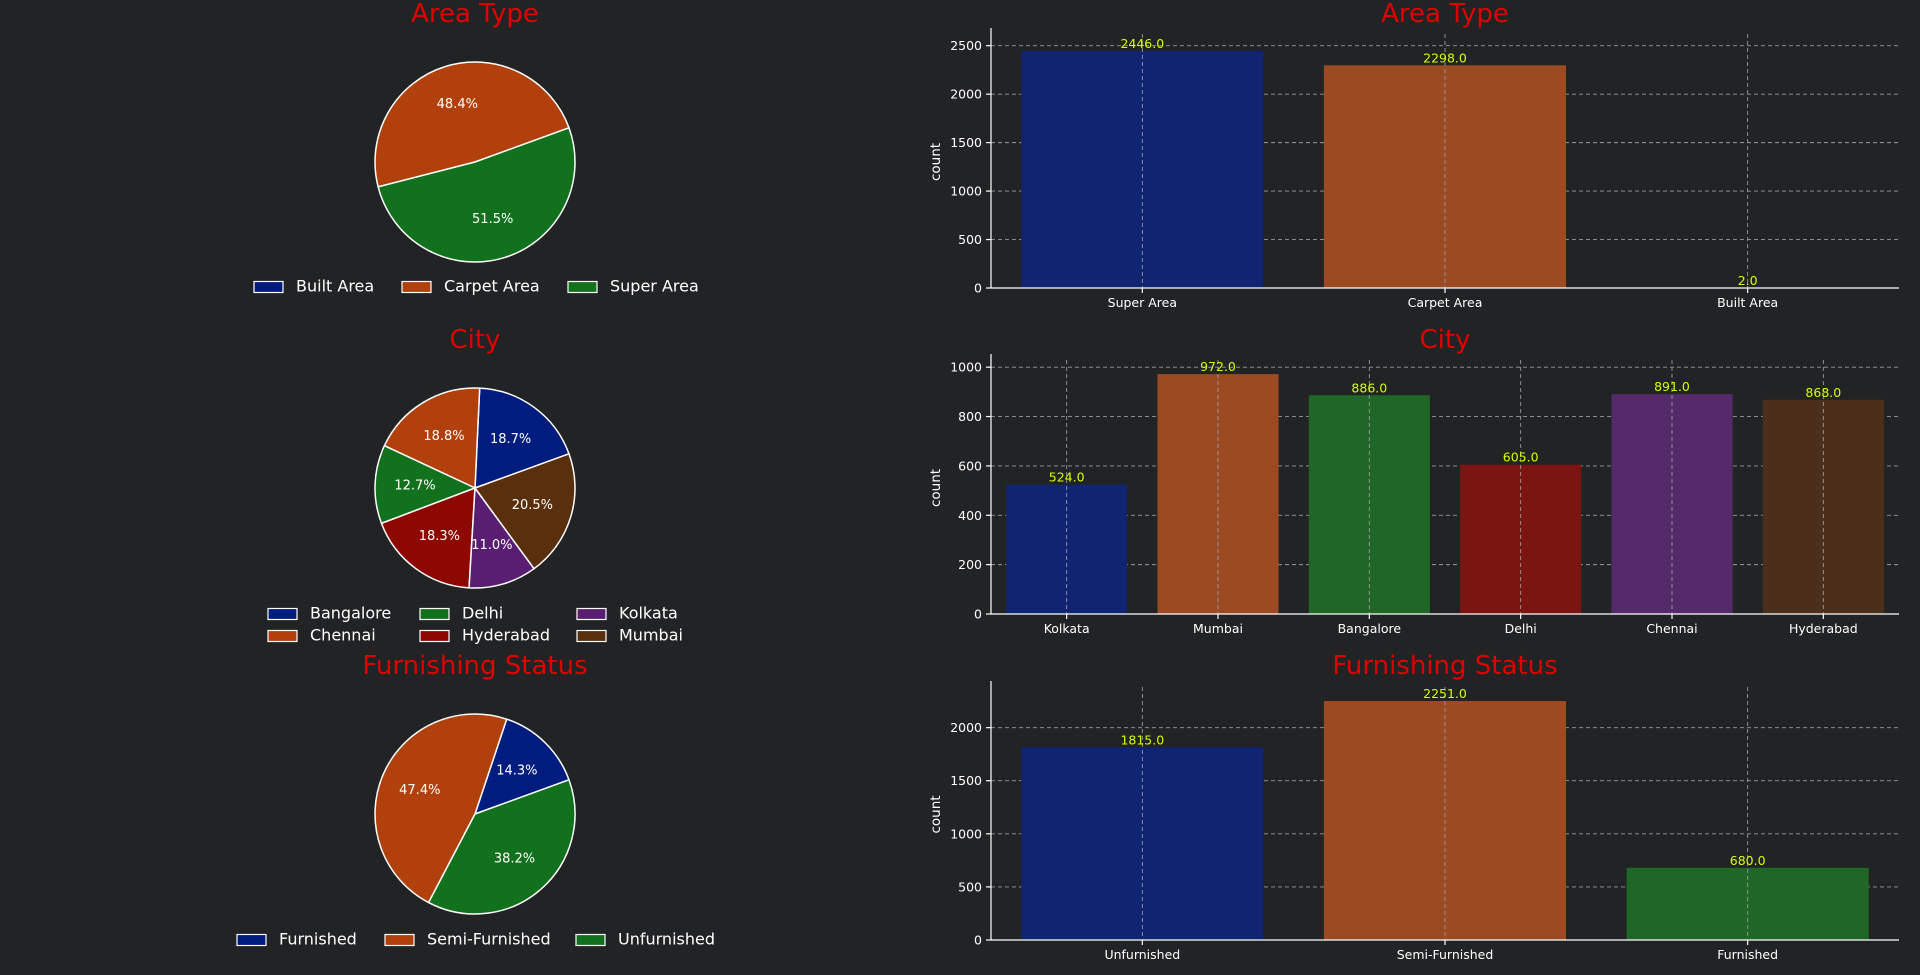 The width and height of the screenshot is (1920, 975). What do you see at coordinates (648, 613) in the screenshot?
I see `legend-label: Kolkata` at bounding box center [648, 613].